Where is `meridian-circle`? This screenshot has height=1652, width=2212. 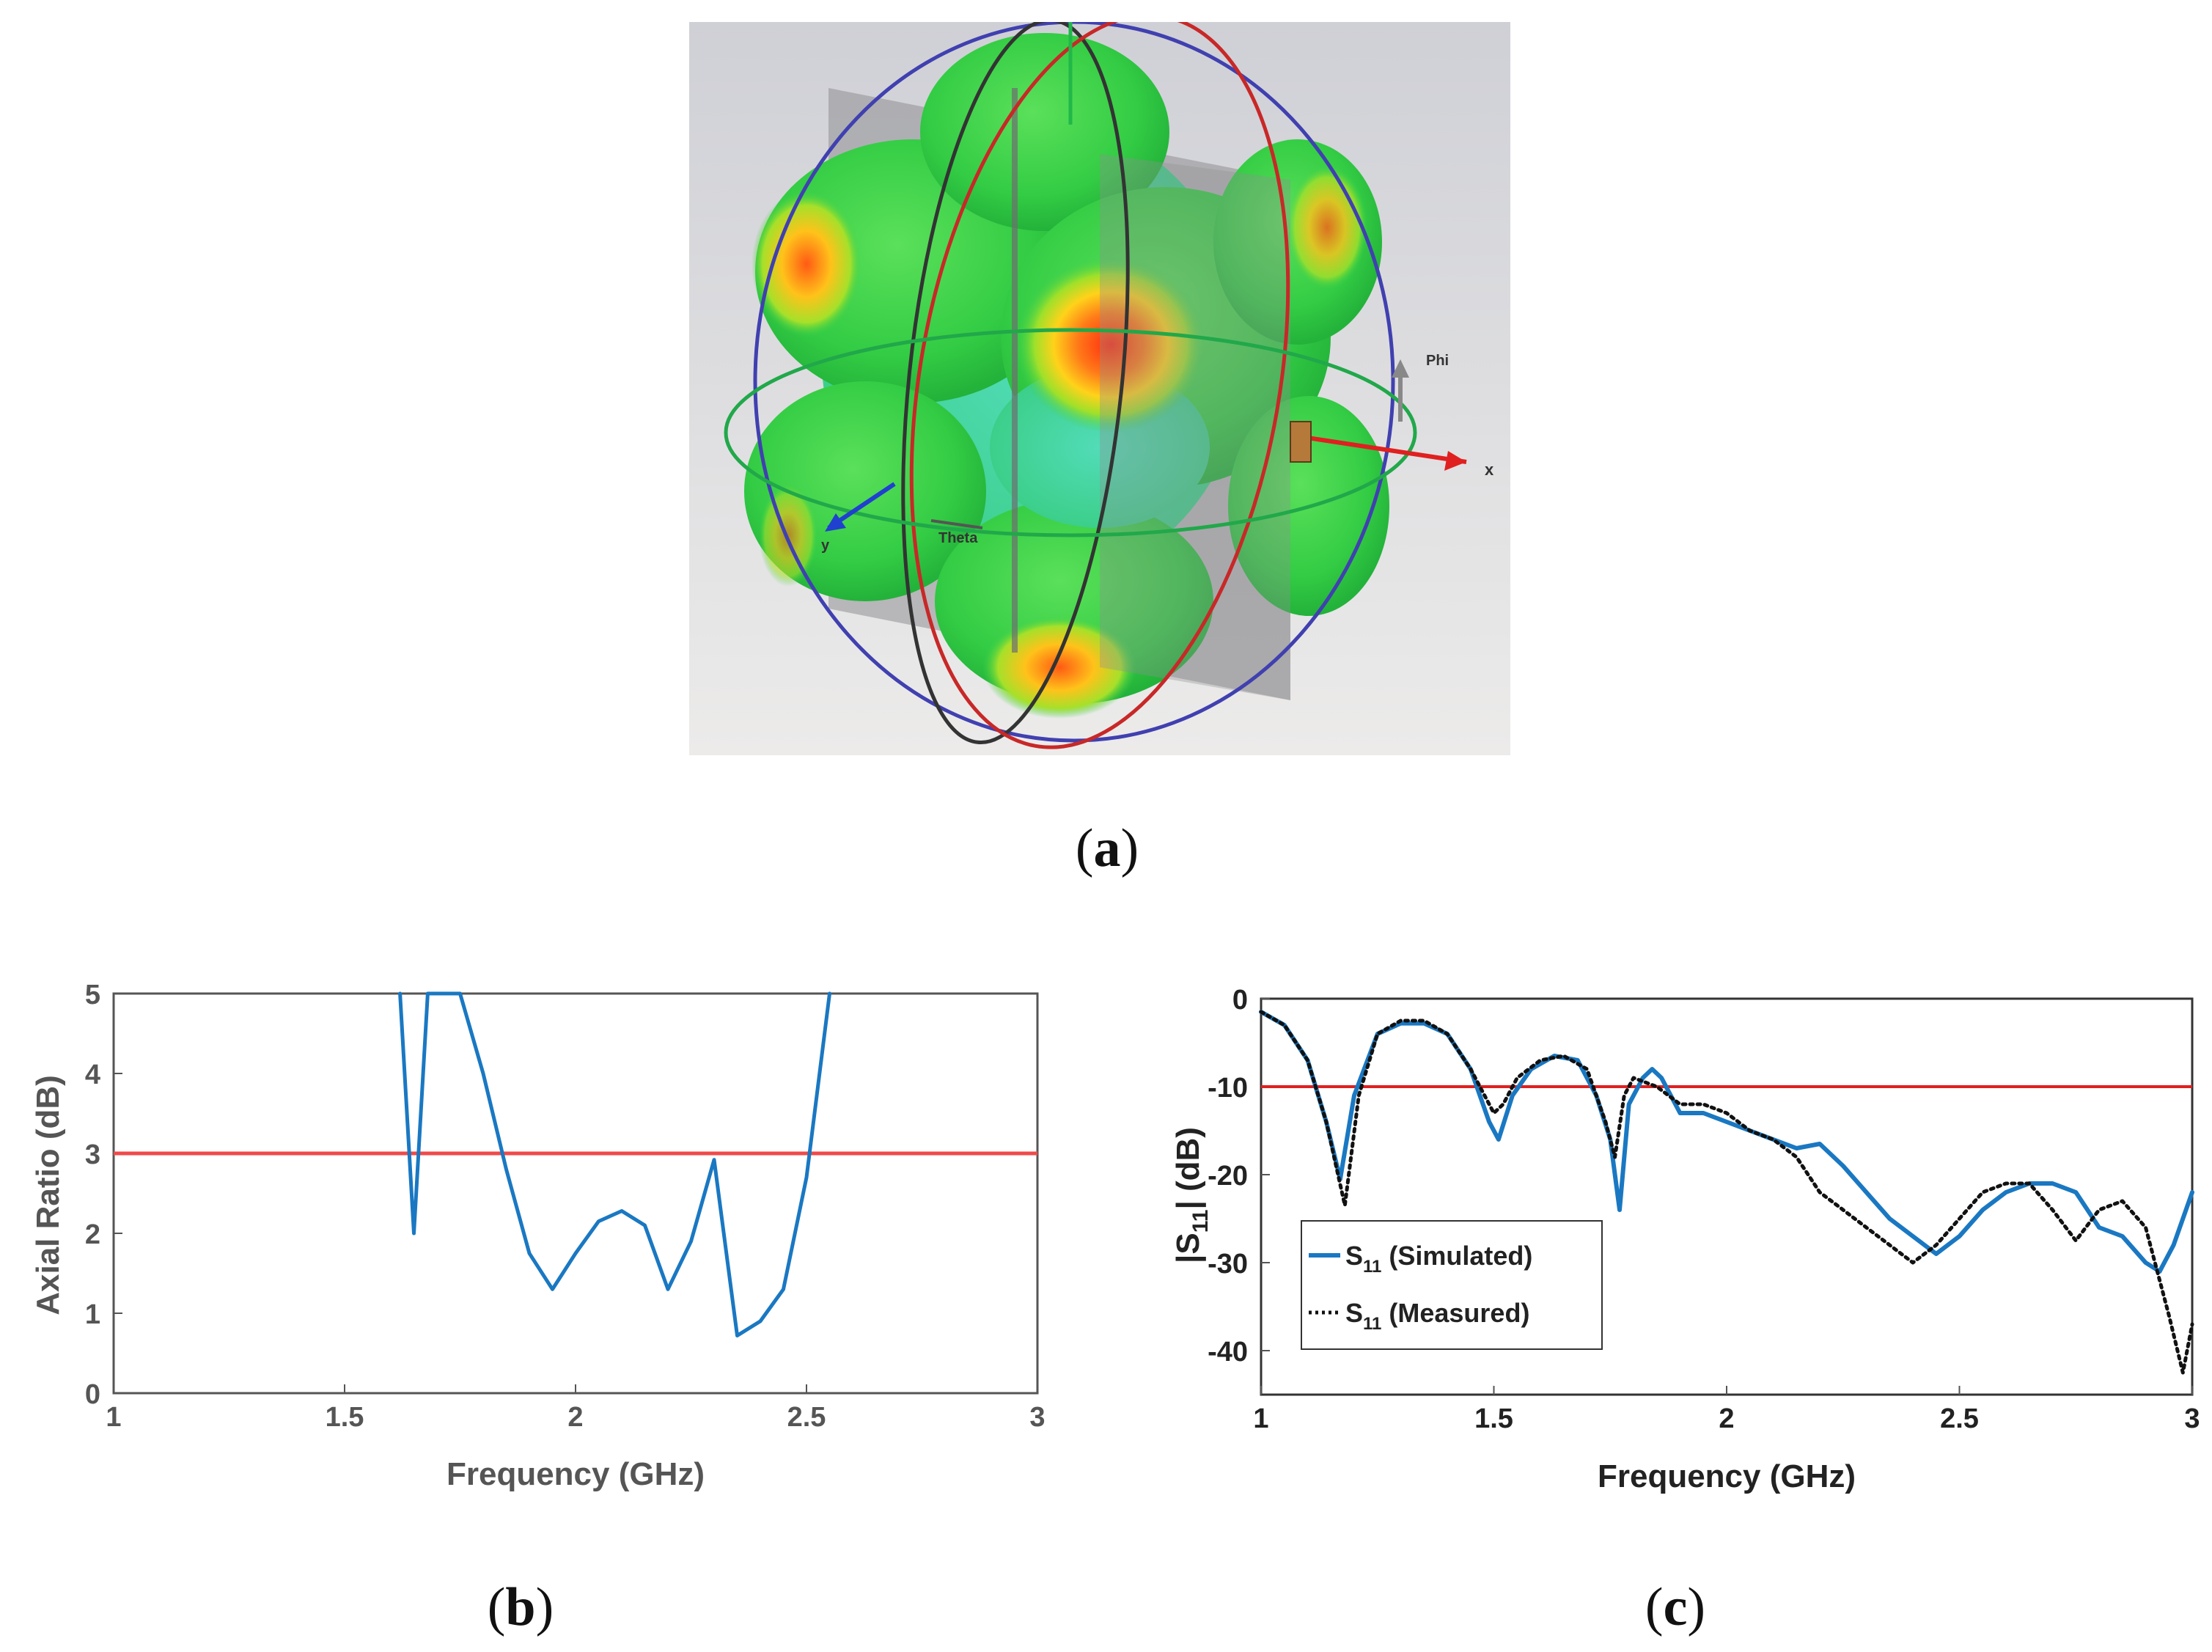
meridian-circle is located at coordinates (1015, 384).